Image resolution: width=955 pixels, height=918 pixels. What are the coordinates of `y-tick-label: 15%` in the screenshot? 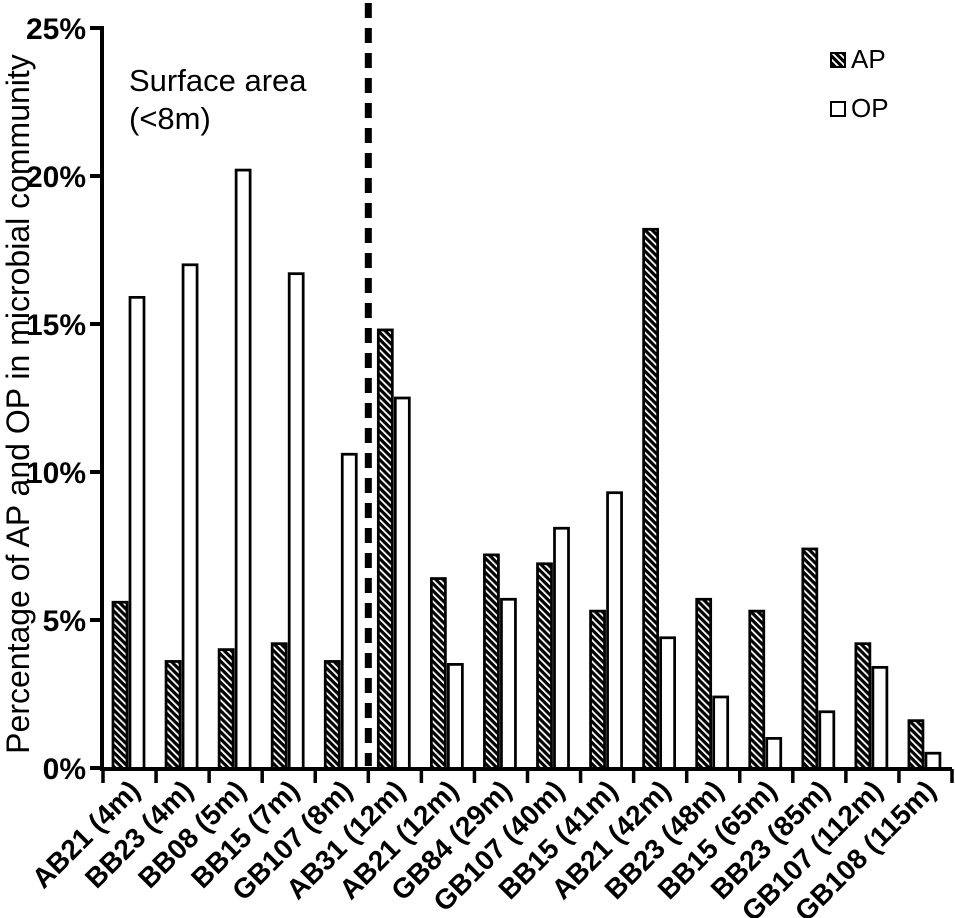 It's located at (56, 325).